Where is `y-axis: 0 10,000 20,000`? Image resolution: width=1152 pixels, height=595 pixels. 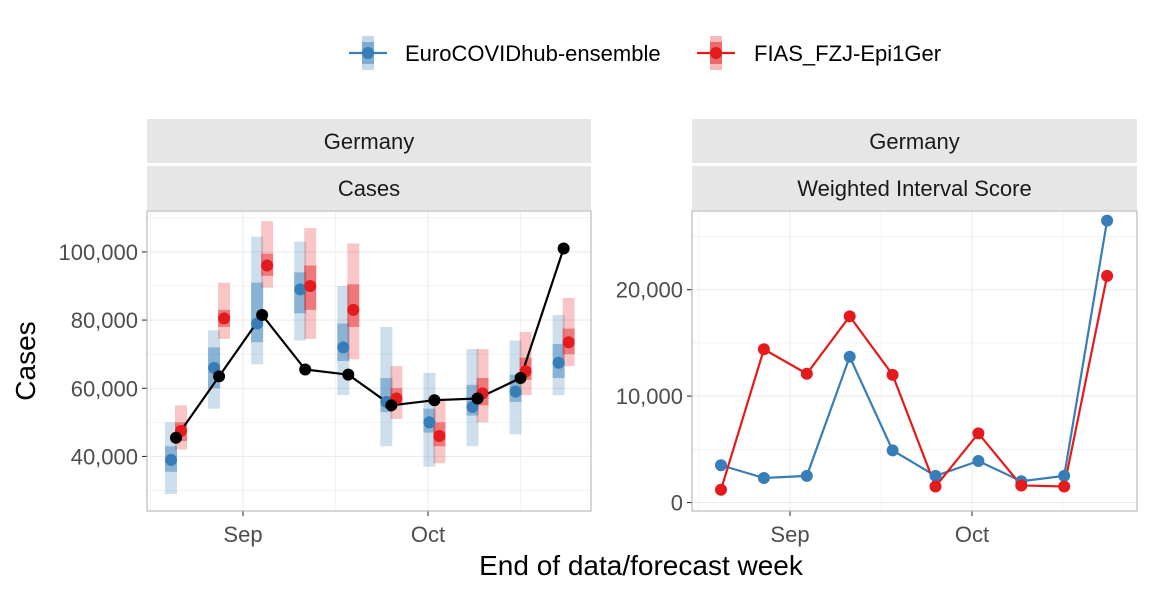
y-axis: 0 10,000 20,000 is located at coordinates (654, 396).